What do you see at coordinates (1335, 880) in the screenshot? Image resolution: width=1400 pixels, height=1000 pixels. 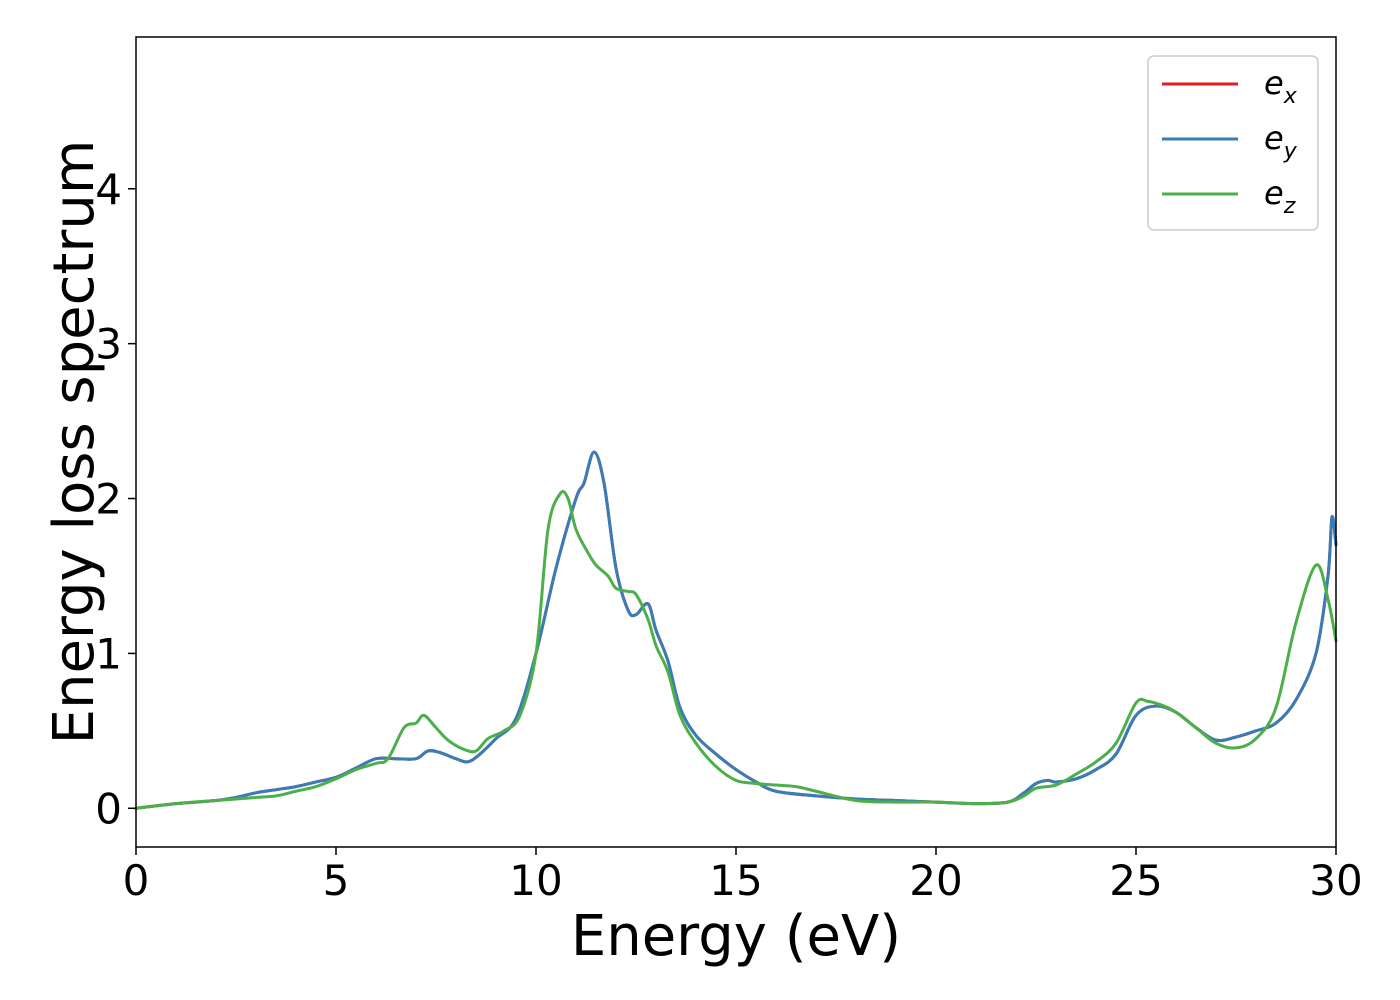 I see `x-tick-label: 30` at bounding box center [1335, 880].